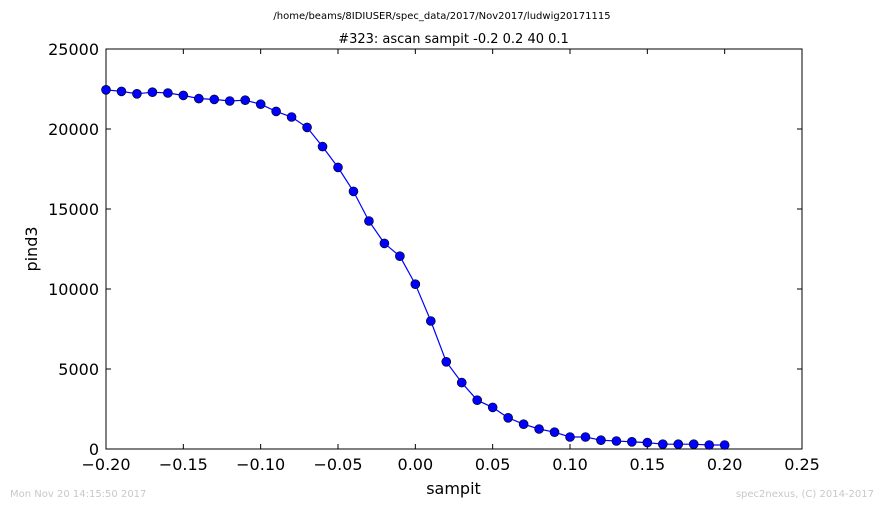 The width and height of the screenshot is (884, 509). What do you see at coordinates (725, 464) in the screenshot?
I see `x-tick-label: 0.20` at bounding box center [725, 464].